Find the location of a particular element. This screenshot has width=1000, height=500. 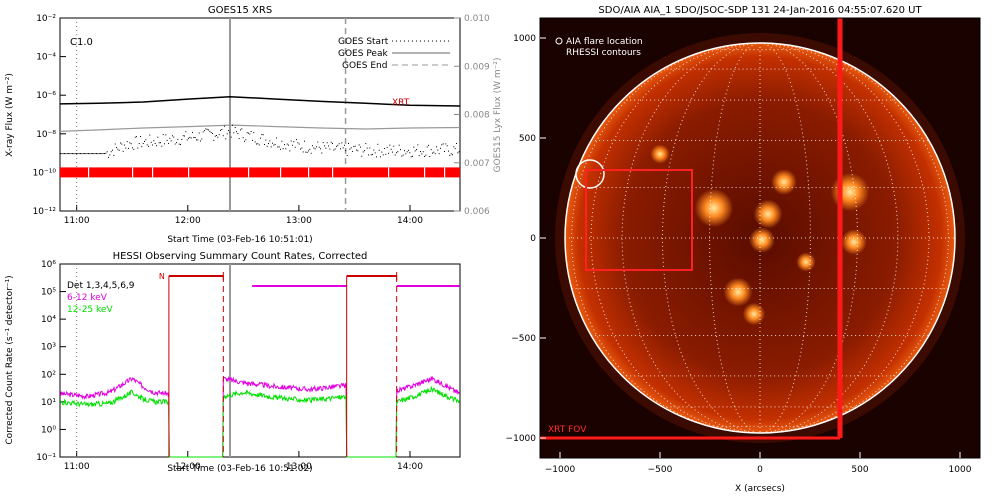

hessi-legend-12-25: 12-25 keV is located at coordinates (90, 310).